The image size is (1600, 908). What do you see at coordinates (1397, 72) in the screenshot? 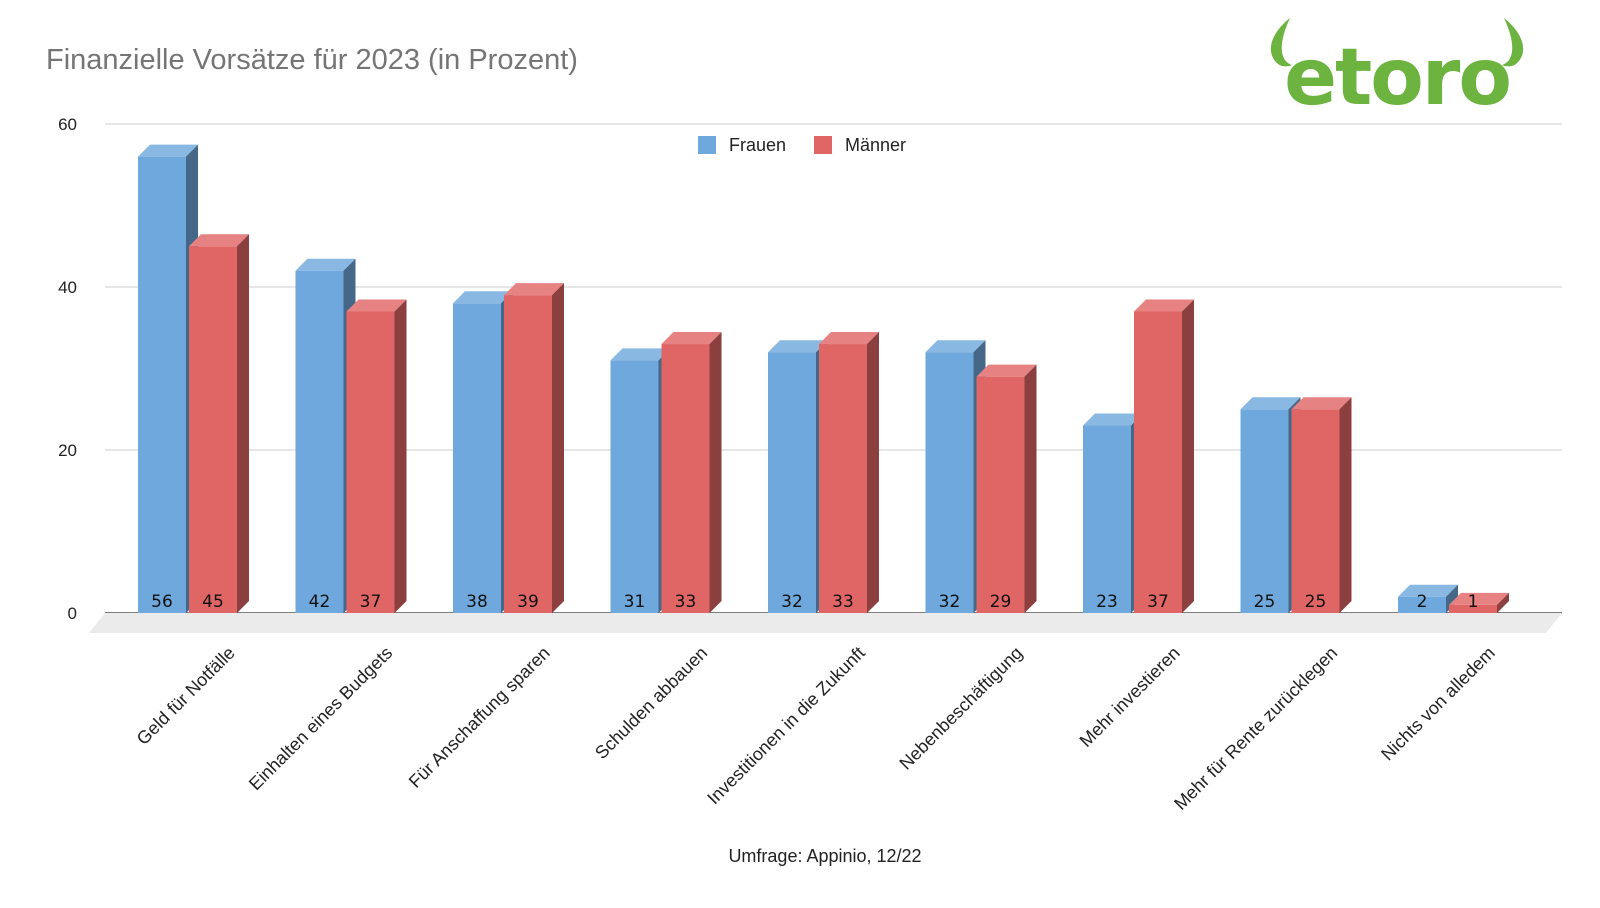
I see `logo-wordmark: etoro` at bounding box center [1397, 72].